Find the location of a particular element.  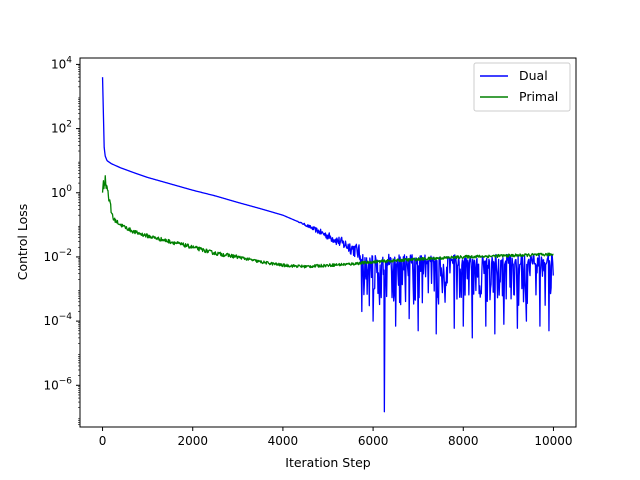

y-tick-label: 10⁻⁶ is located at coordinates (57, 384).